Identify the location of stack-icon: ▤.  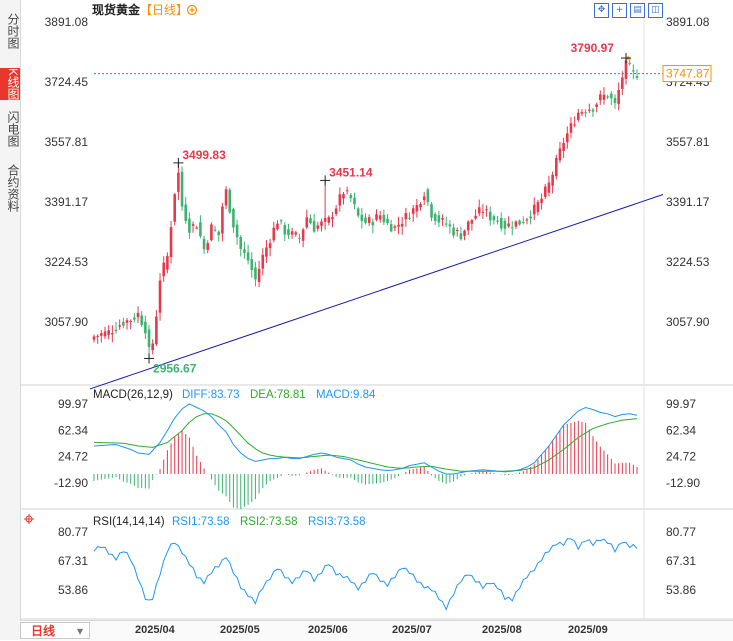
(637, 10).